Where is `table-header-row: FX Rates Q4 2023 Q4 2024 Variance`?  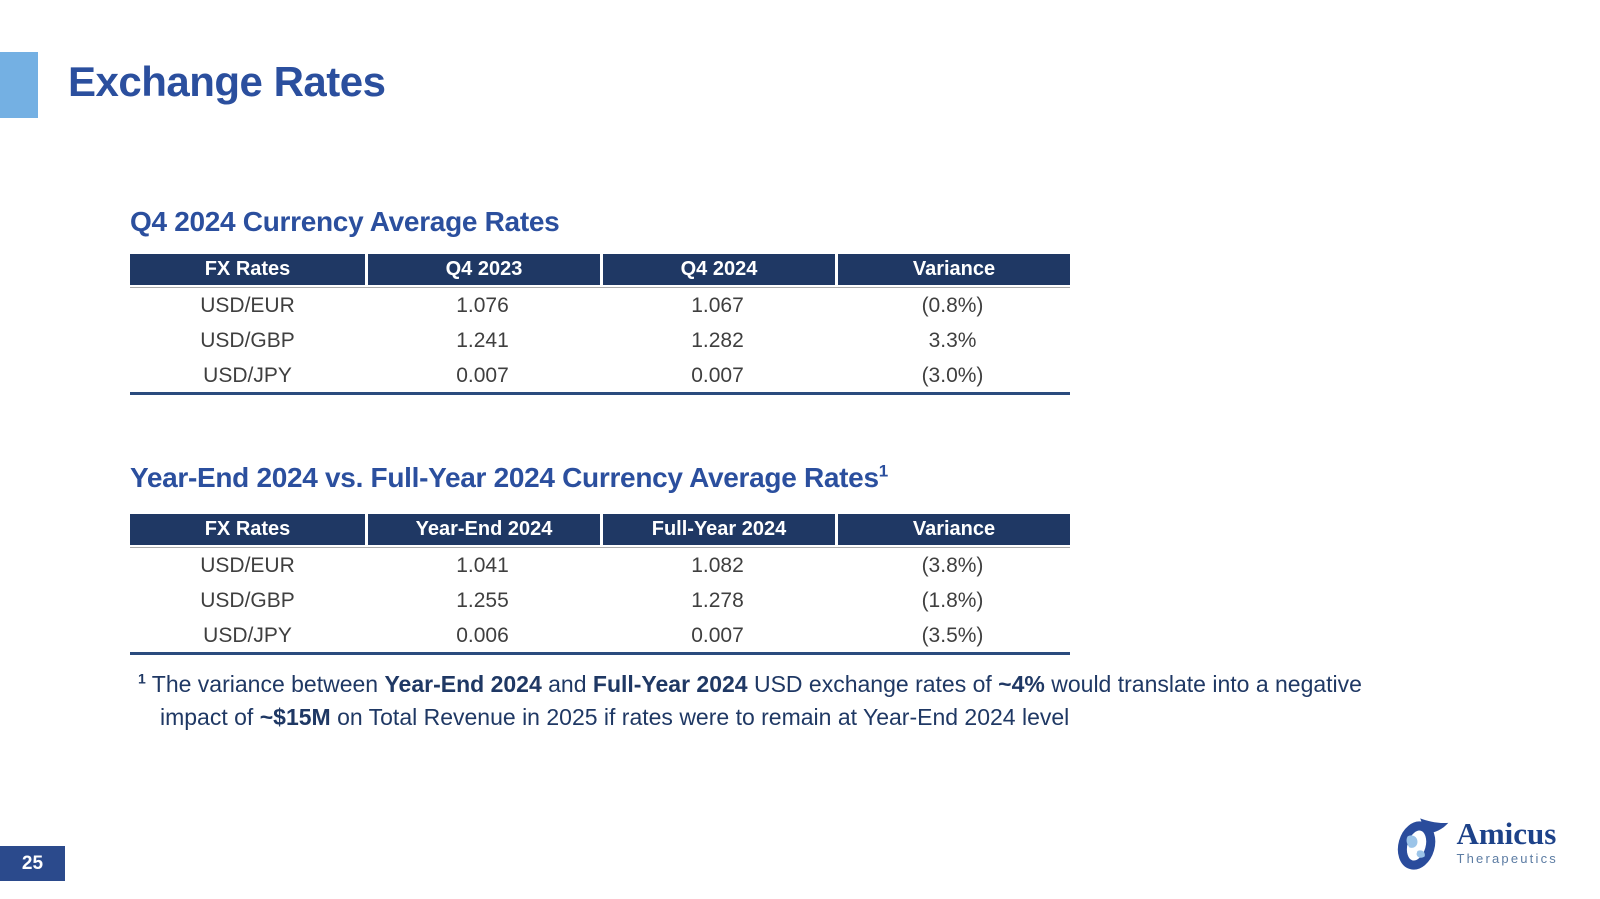 table-header-row: FX Rates Q4 2023 Q4 2024 Variance is located at coordinates (600, 270).